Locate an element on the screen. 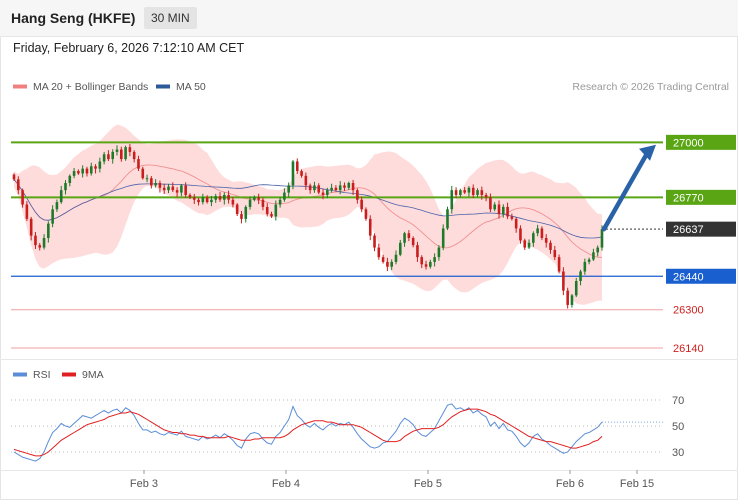  level-label: 26300 is located at coordinates (688, 311).